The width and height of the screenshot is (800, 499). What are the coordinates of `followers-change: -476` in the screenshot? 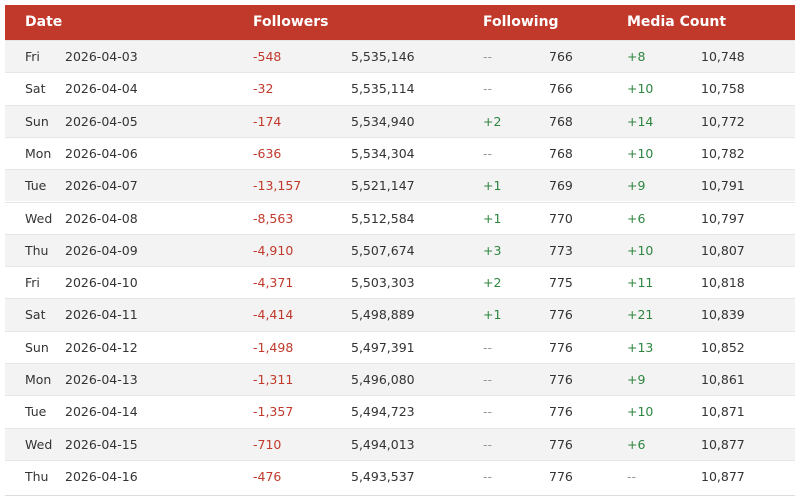 It's located at (267, 476).